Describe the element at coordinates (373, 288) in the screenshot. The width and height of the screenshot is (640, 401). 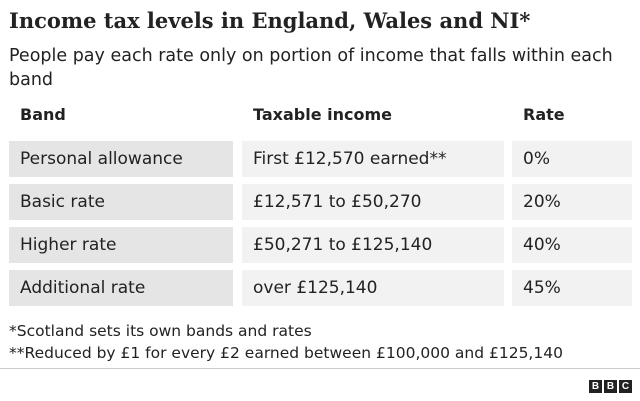
I see `income-cell: over £125,140` at that location.